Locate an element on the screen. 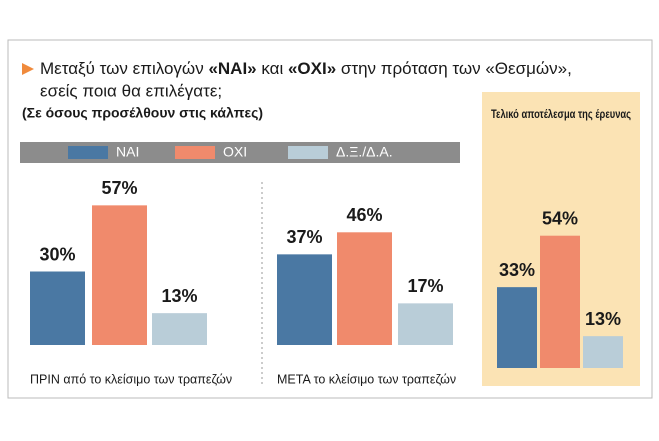 This screenshot has width=659, height=441. title-part: «ΝΑΙ» is located at coordinates (232, 68).